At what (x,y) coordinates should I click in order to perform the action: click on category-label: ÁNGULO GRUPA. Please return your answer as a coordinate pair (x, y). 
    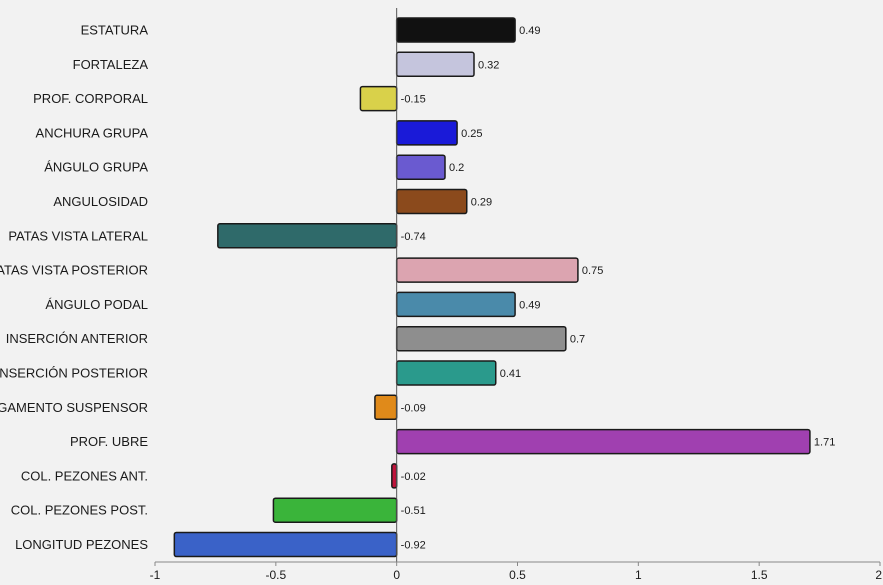
    Looking at the image, I should click on (96, 167).